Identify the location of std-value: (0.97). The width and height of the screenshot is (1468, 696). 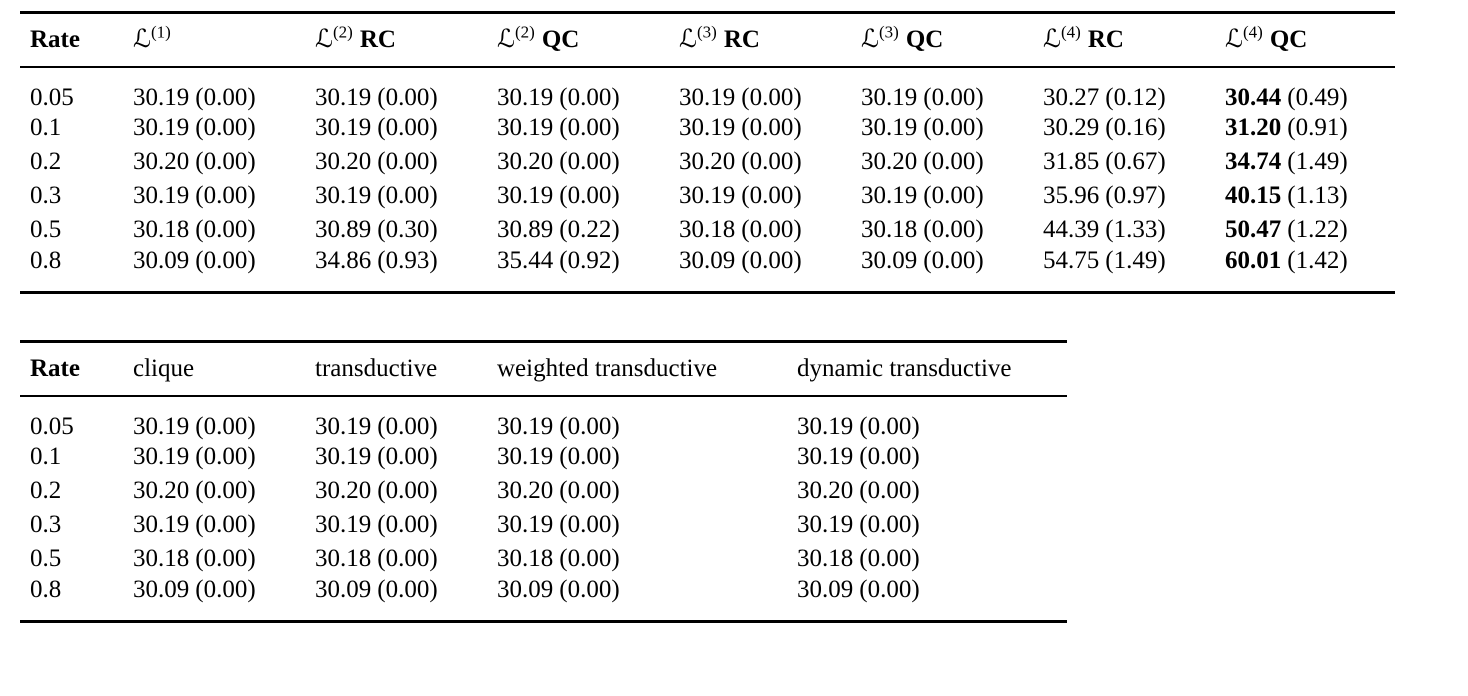
(1135, 196).